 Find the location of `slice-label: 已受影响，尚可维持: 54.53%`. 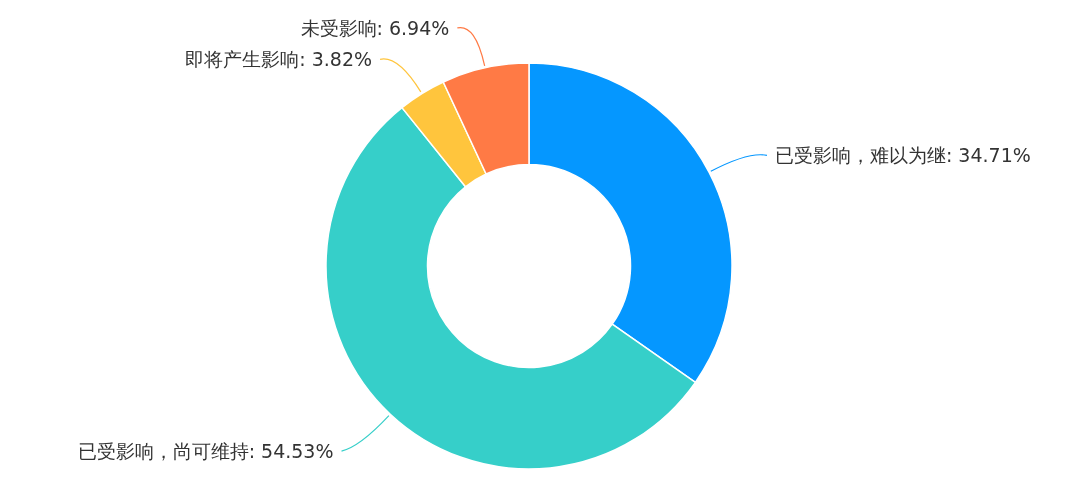

slice-label: 已受影响，尚可维持: 54.53% is located at coordinates (205, 451).